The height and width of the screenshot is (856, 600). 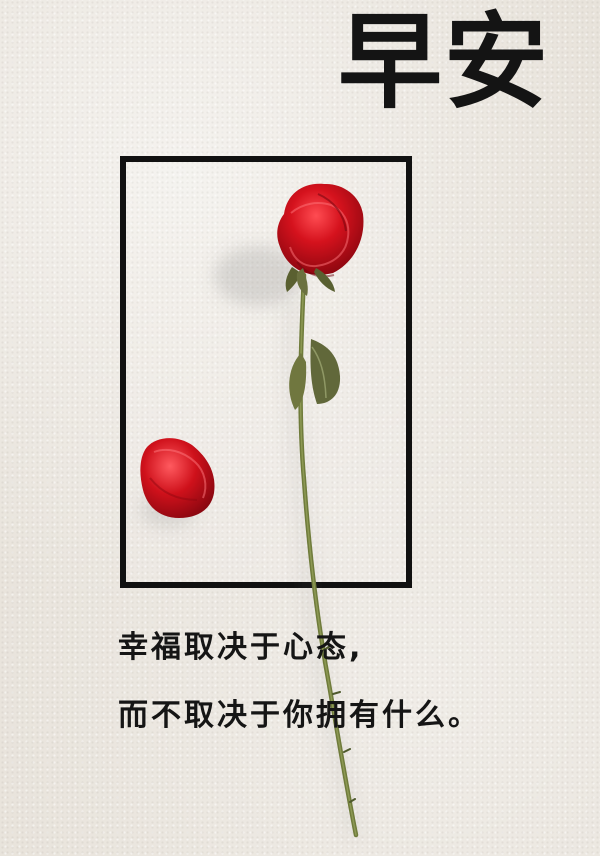 I want to click on fallen-rose-petal, so click(x=177, y=478).